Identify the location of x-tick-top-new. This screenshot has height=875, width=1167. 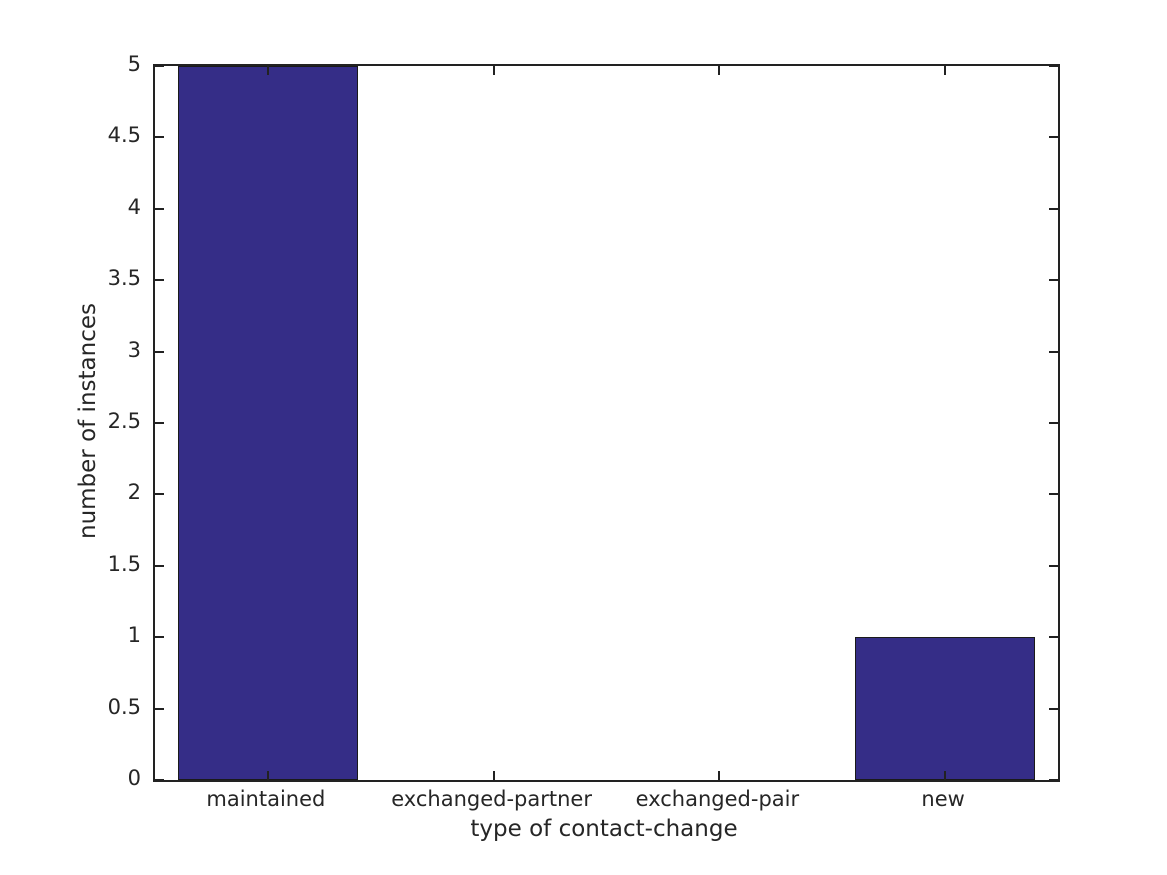
(945, 70).